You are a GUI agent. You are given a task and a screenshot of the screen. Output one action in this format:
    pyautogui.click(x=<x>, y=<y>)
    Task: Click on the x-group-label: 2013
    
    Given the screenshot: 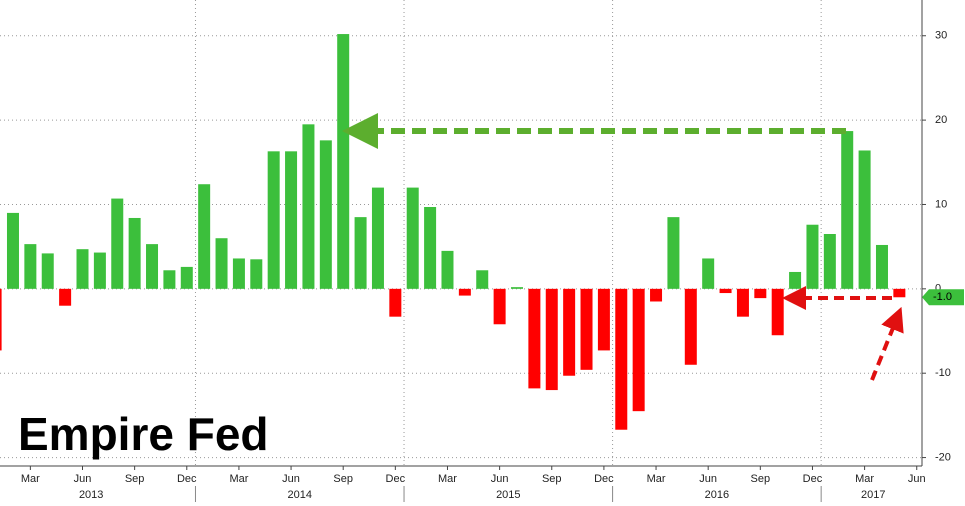 What is the action you would take?
    pyautogui.click(x=91, y=495)
    